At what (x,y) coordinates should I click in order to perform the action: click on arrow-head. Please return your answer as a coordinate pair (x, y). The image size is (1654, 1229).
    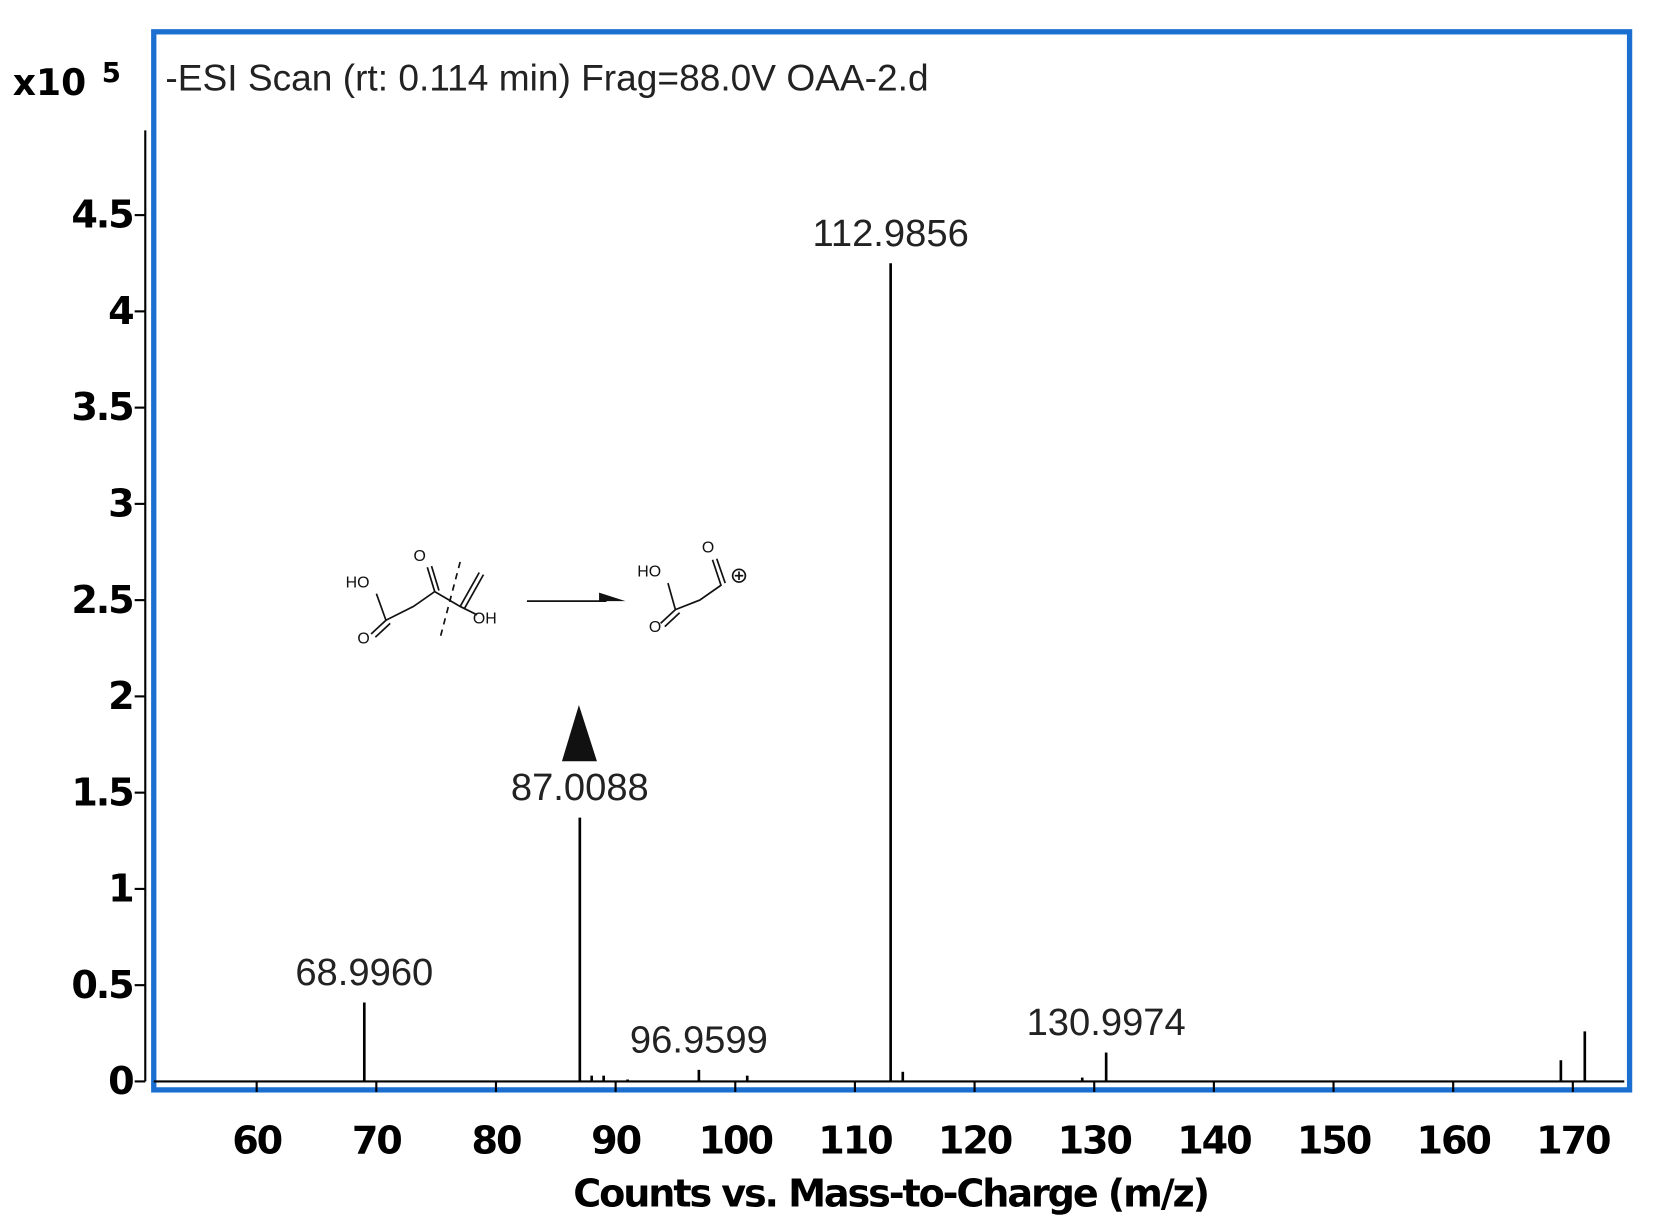
    Looking at the image, I should click on (612, 597).